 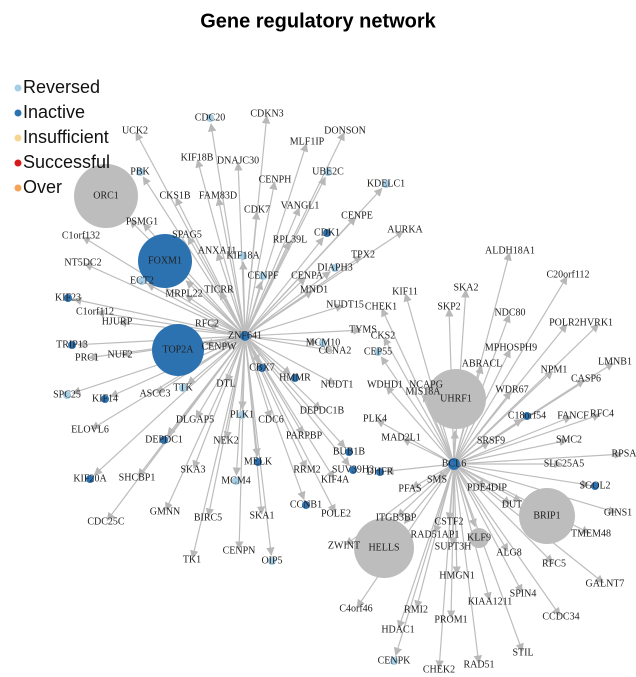 I want to click on node-label: C4orf46, so click(x=355, y=608).